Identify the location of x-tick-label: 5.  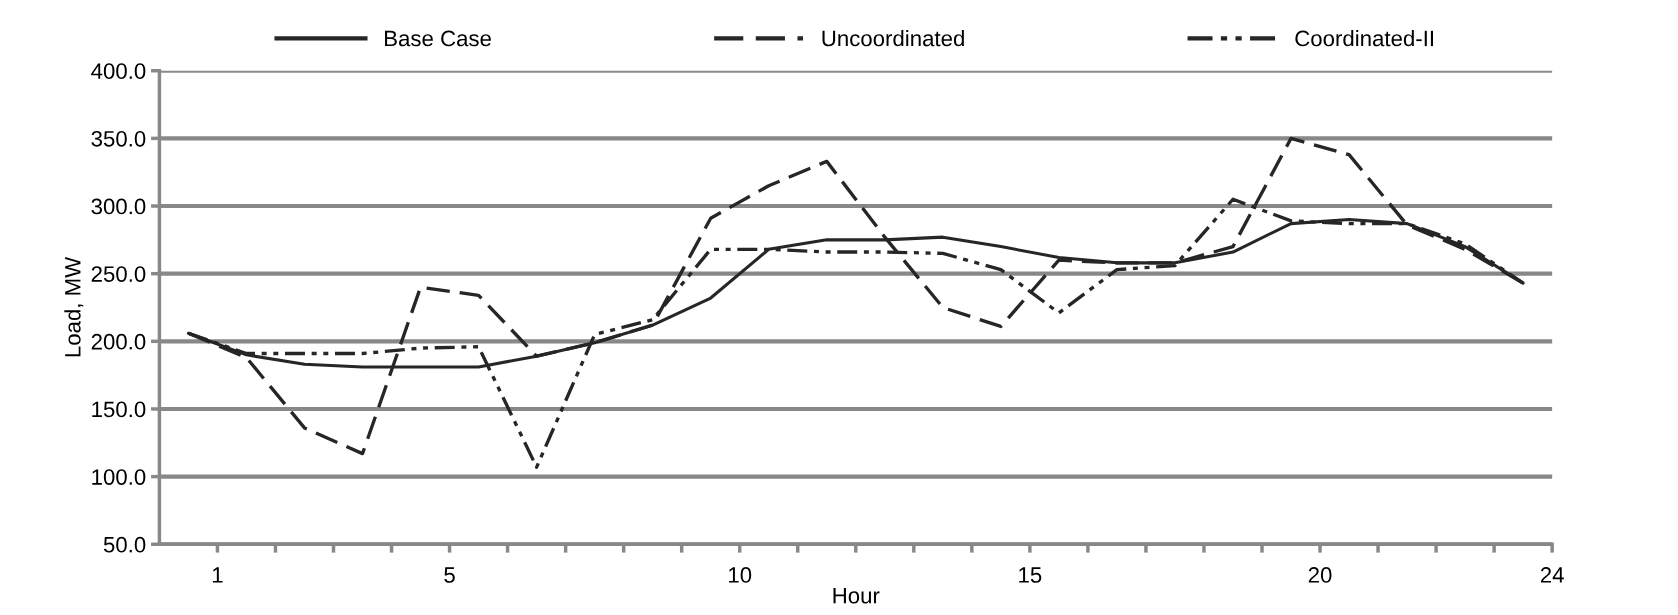
(449, 575).